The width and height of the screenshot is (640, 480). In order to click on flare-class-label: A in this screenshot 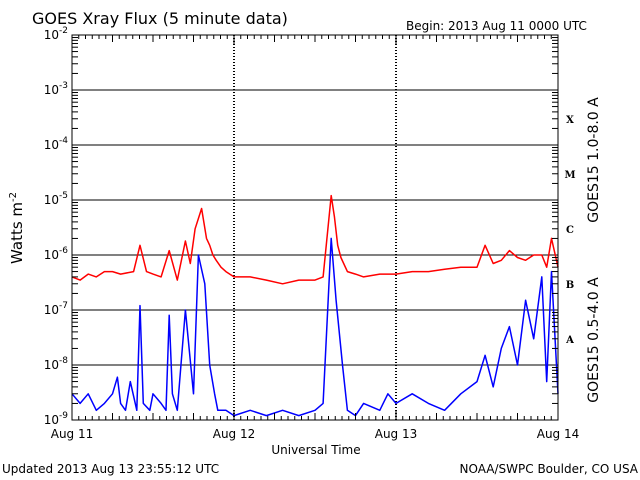, I will do `click(569, 340)`.